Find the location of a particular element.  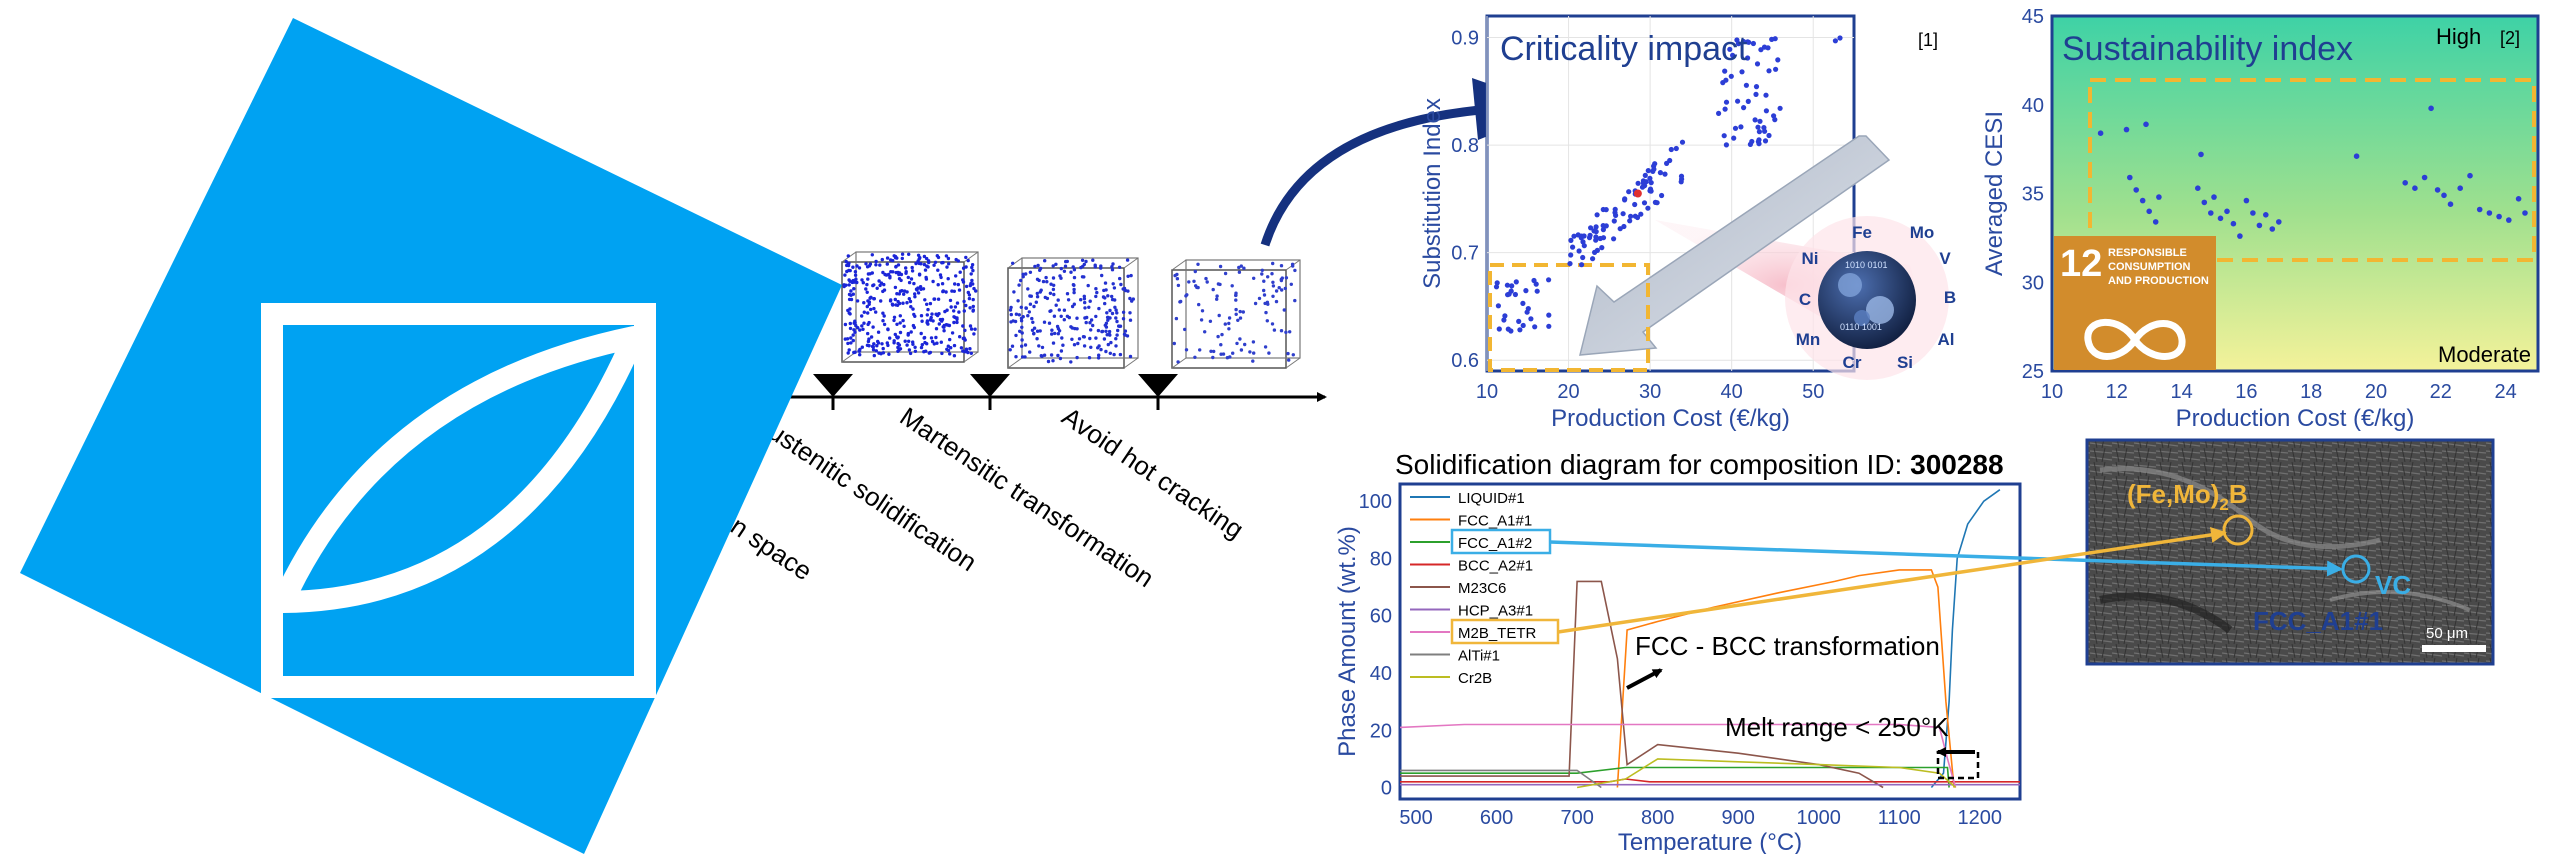

sustainability-moderate-label: Moderate is located at coordinates (2484, 354).